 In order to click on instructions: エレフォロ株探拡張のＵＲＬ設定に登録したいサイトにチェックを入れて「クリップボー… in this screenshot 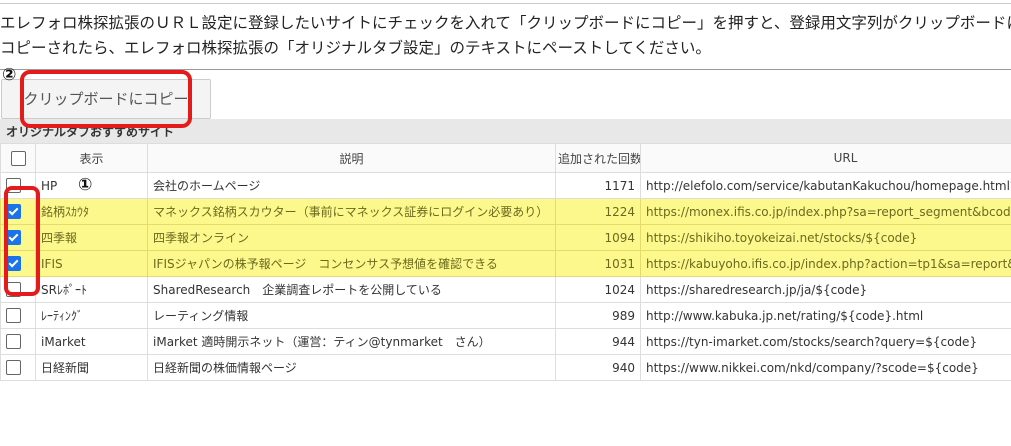, I will do `click(505, 36)`.